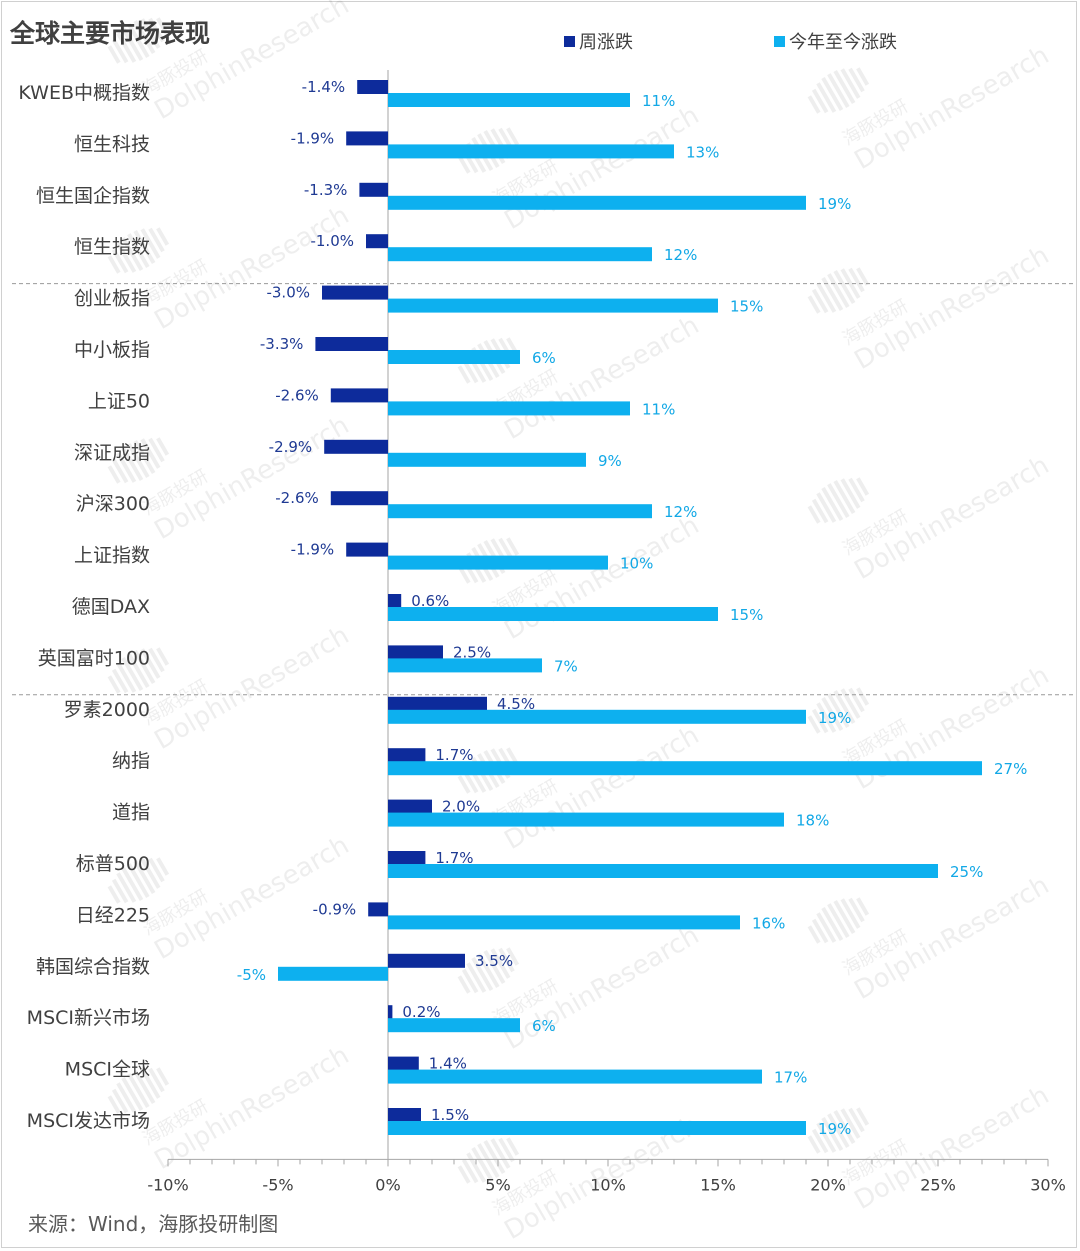 The height and width of the screenshot is (1251, 1080). Describe the element at coordinates (110, 33) in the screenshot. I see `chart-title: 全球主要市场表现` at that location.